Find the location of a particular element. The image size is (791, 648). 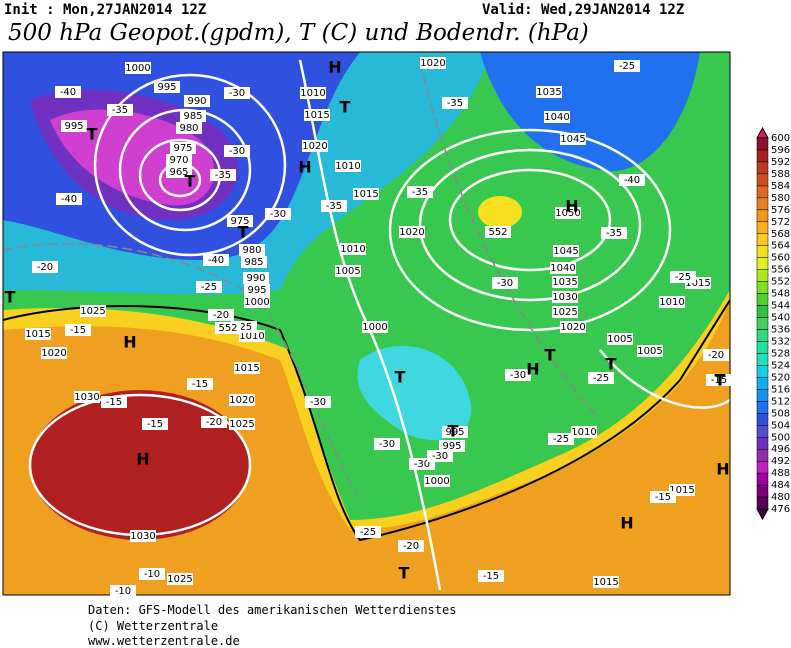

colorbar-label: 520 is located at coordinates (780, 377).